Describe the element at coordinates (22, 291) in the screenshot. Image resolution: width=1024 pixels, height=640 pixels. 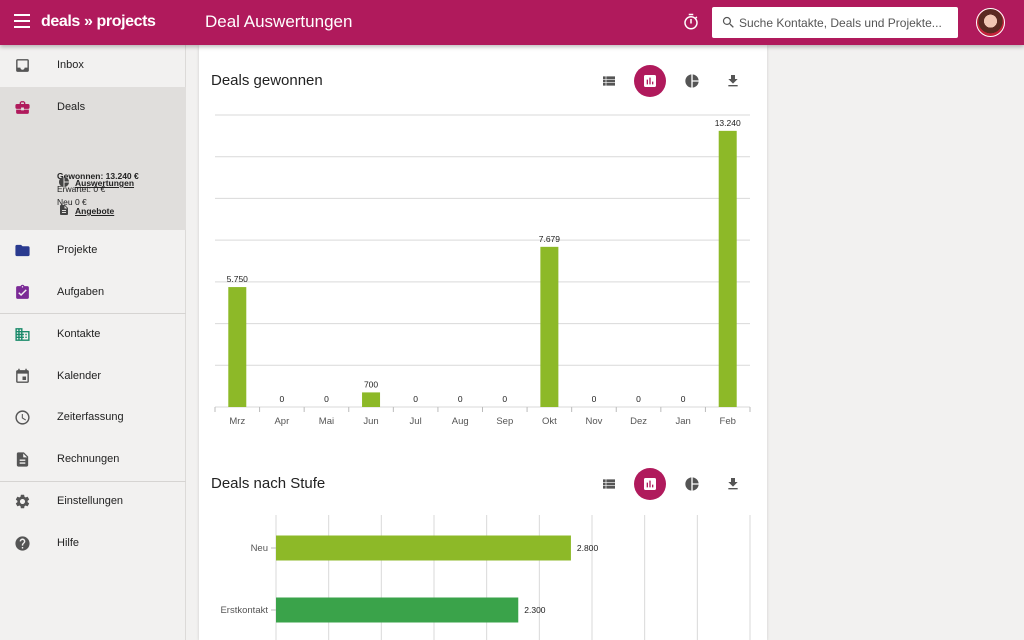
I see `task-icon` at that location.